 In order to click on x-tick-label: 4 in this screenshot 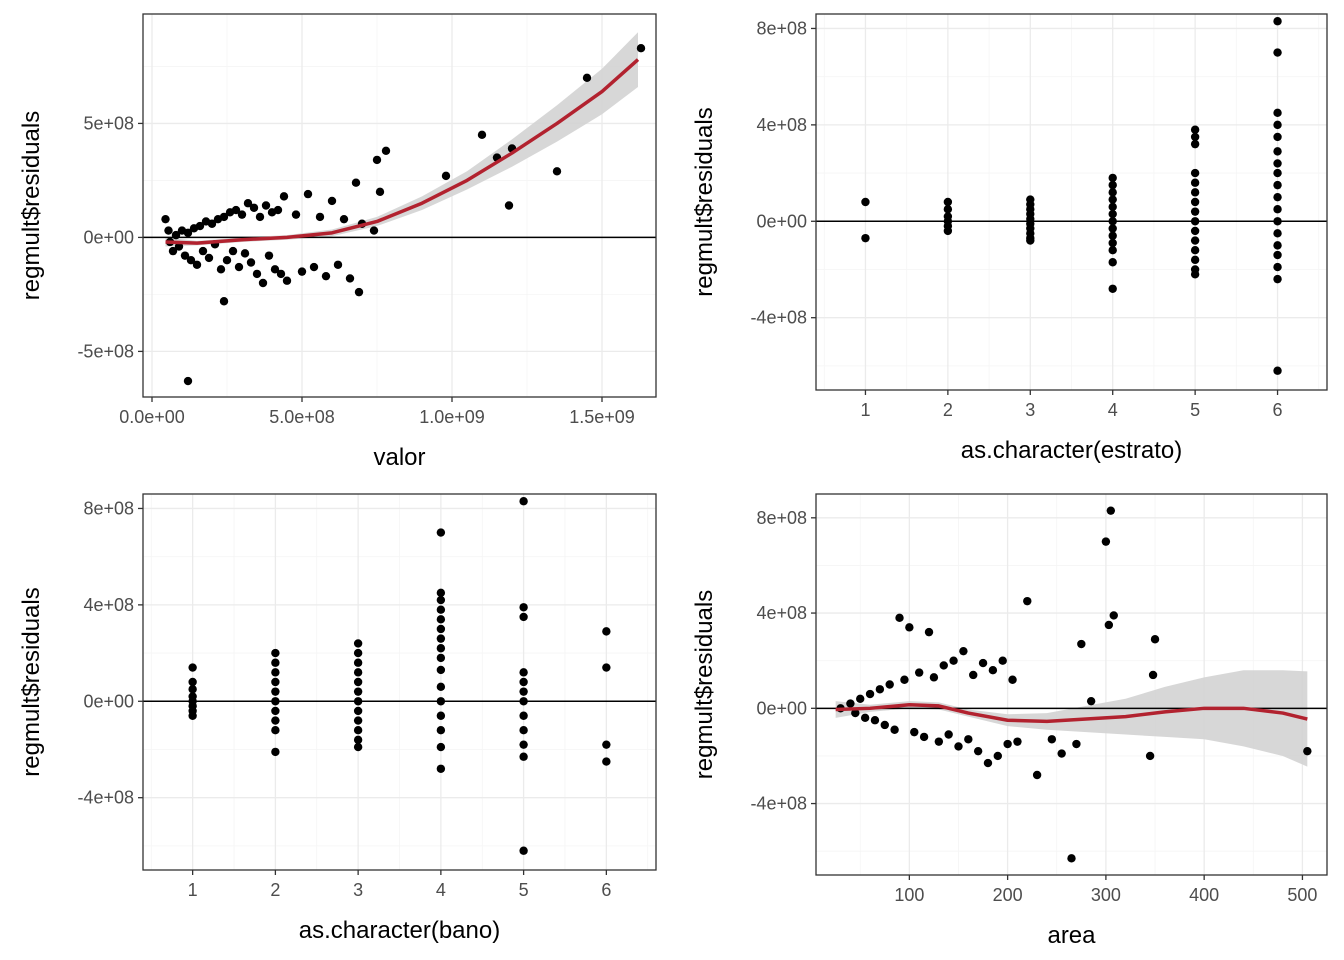, I will do `click(1113, 410)`.